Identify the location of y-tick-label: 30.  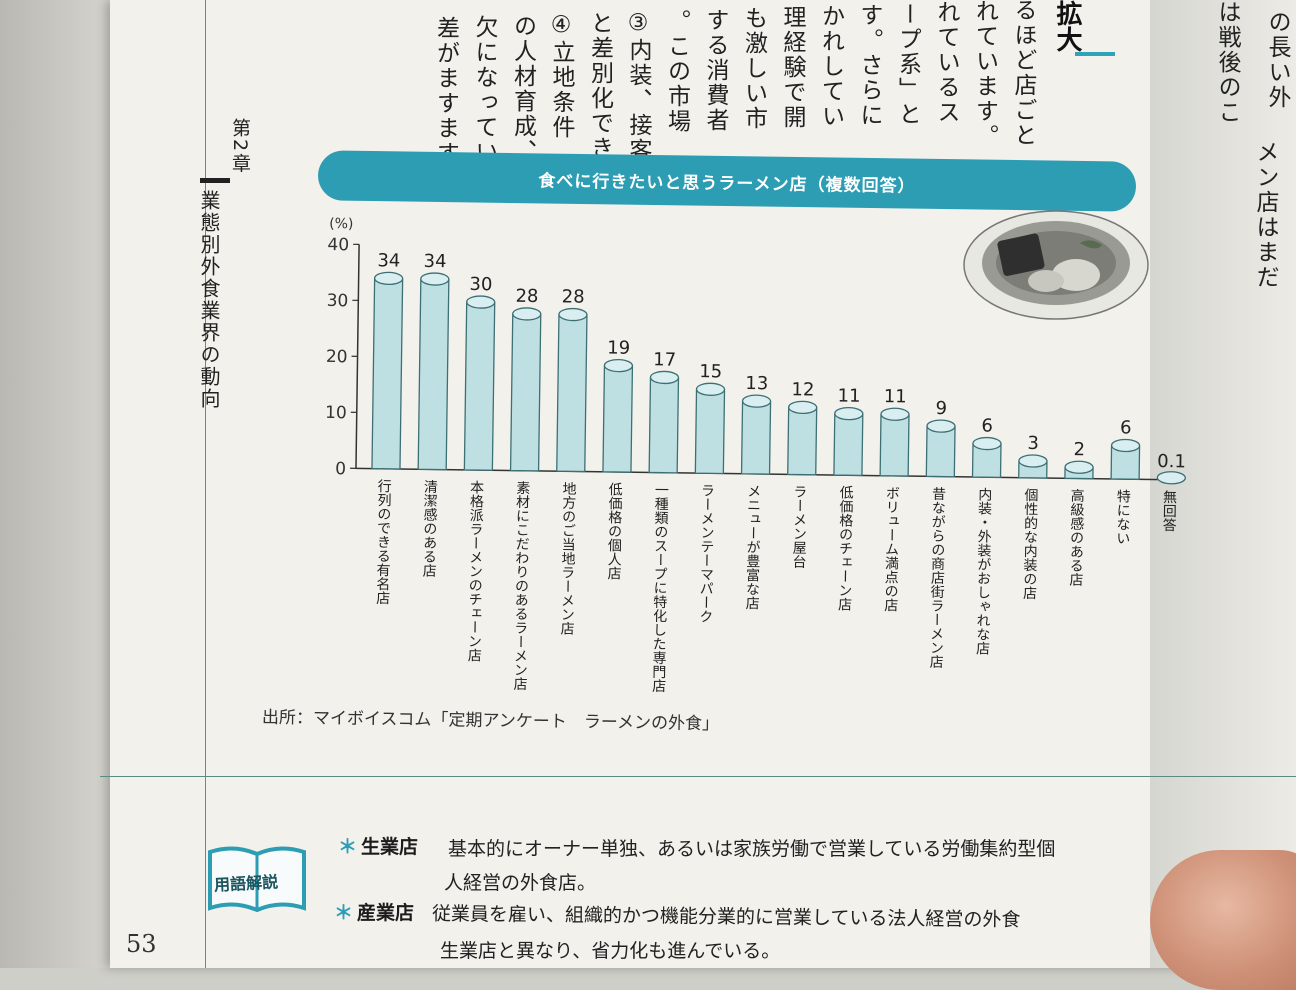
(338, 301).